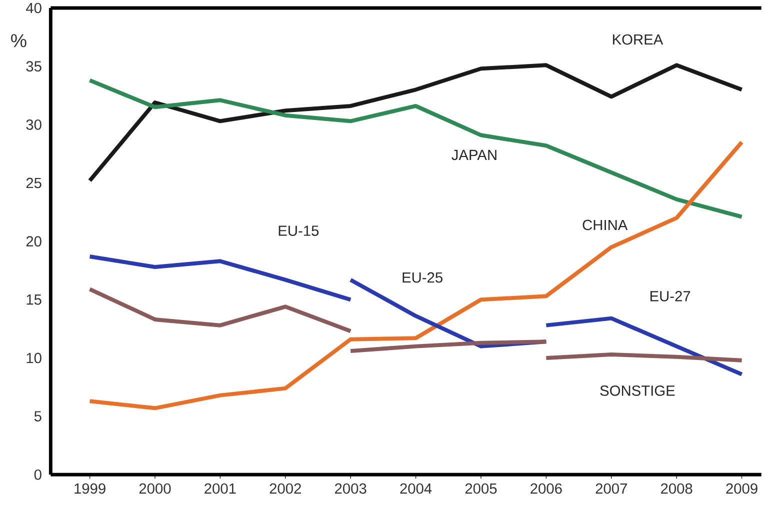 The width and height of the screenshot is (777, 520). I want to click on y-tick-label: 15, so click(34, 299).